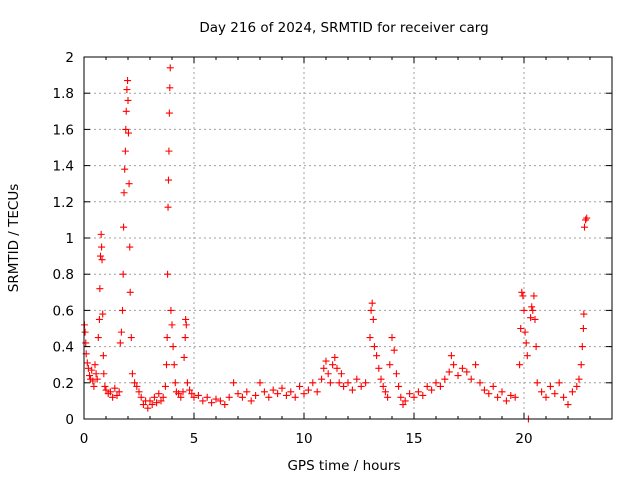  Describe the element at coordinates (63, 275) in the screenshot. I see `y-tick-label: 0.8` at that location.